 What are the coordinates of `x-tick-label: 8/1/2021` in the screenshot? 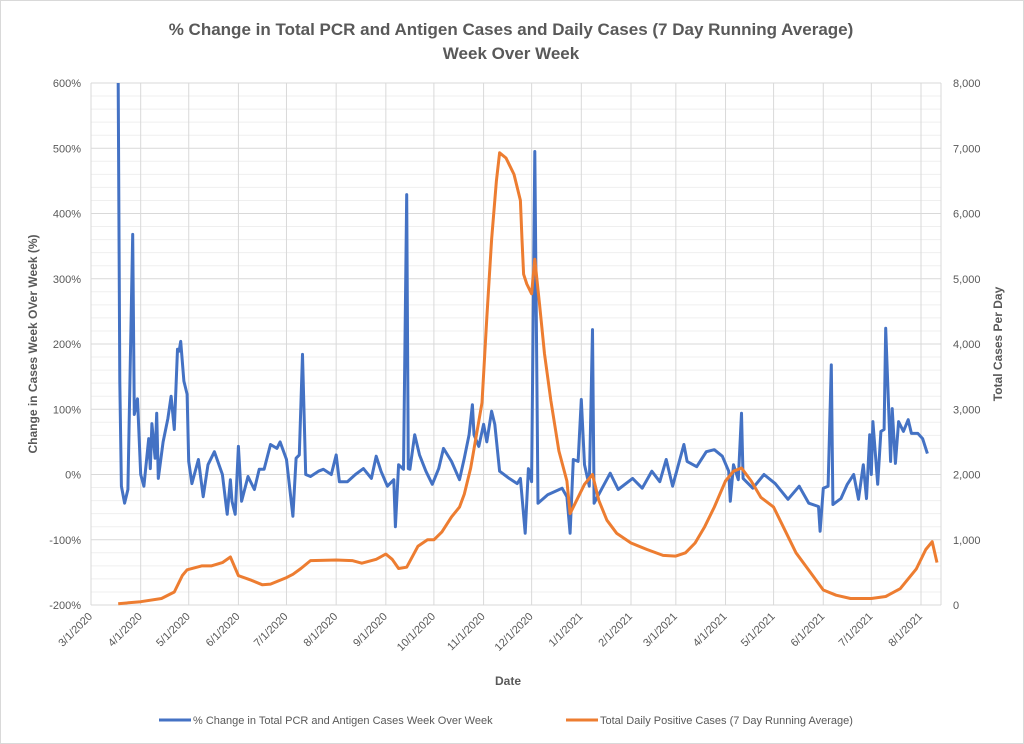 It's located at (905, 630).